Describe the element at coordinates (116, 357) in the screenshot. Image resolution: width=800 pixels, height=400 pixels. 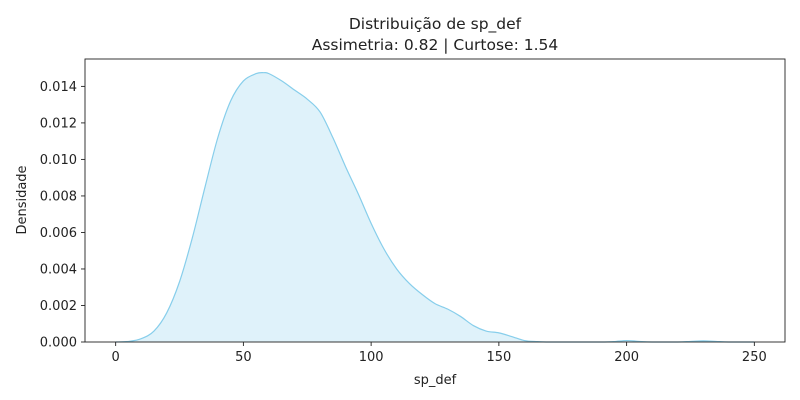
I see `x-tick-label: 0` at that location.